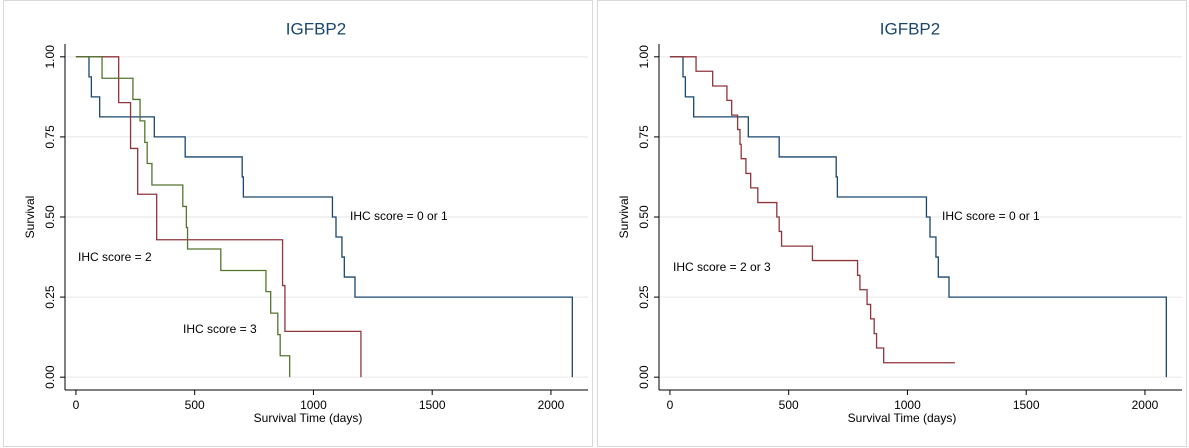 The width and height of the screenshot is (1189, 448). Describe the element at coordinates (220, 329) in the screenshot. I see `series-label: IHC score = 3` at that location.